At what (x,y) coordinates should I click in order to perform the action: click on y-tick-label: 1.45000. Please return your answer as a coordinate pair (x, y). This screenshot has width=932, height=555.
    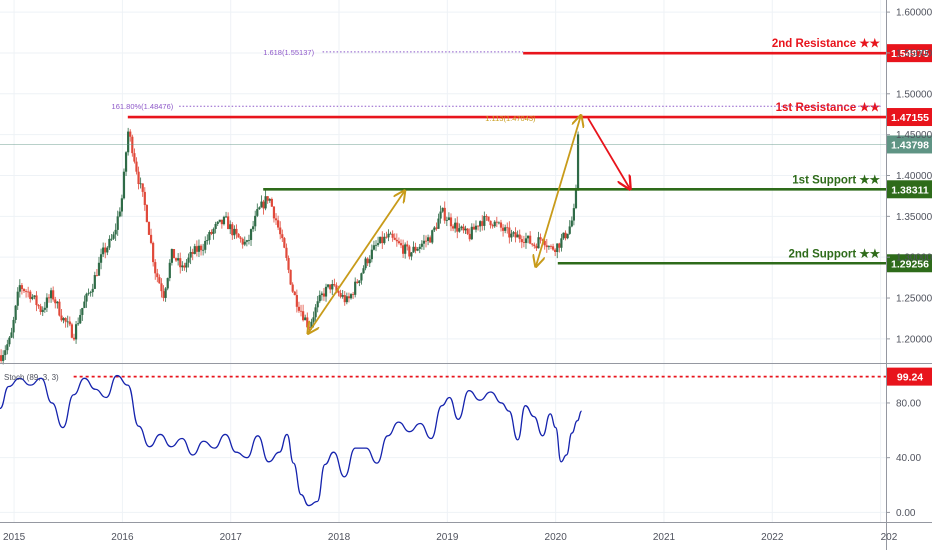
    Looking at the image, I should click on (914, 135).